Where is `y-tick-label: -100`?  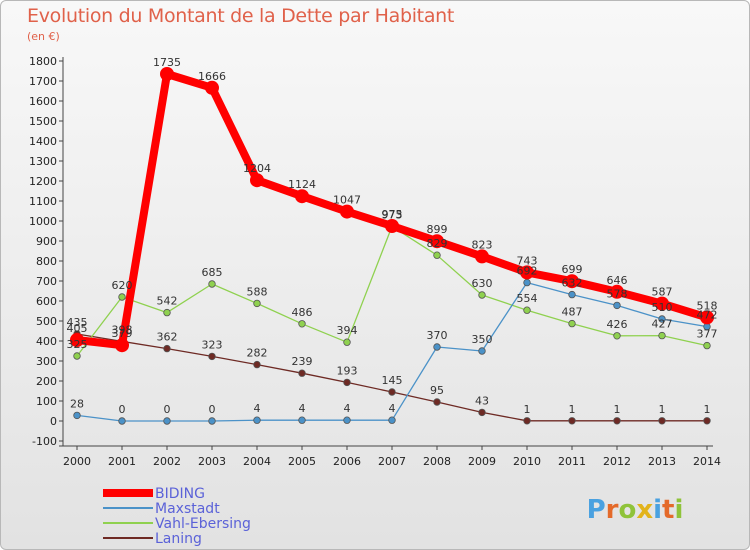 y-tick-label: -100 is located at coordinates (44, 441).